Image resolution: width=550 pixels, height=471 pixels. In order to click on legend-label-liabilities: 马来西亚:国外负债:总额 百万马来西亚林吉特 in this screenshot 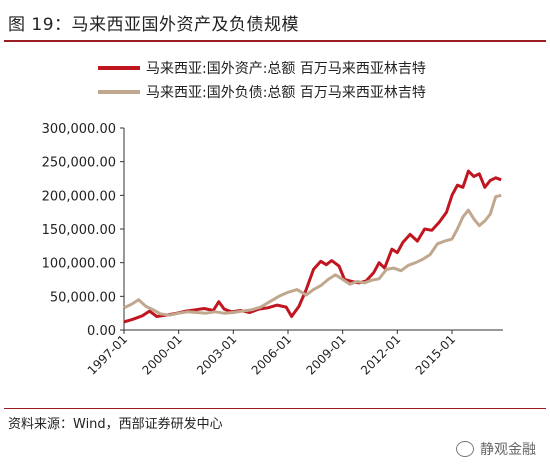, I will do `click(286, 93)`.